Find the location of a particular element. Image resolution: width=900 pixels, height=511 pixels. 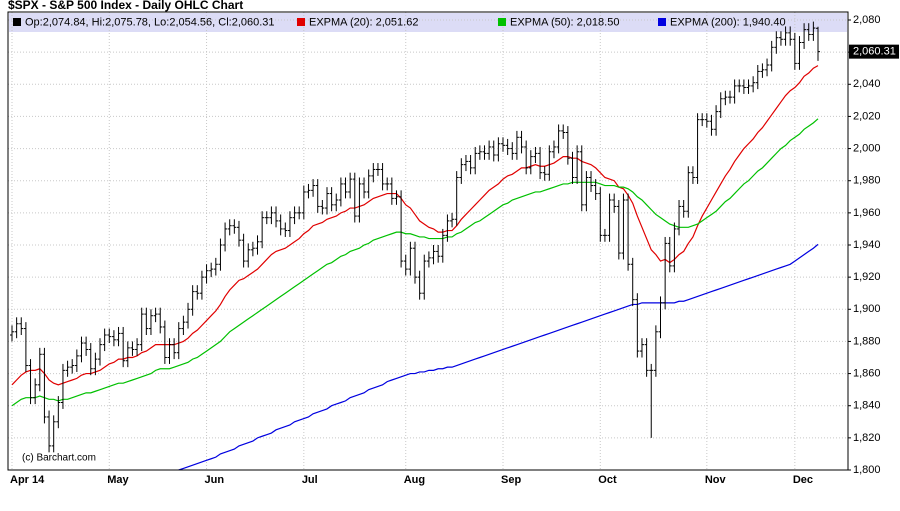

y-tick-label: 2,040 is located at coordinates (867, 84).